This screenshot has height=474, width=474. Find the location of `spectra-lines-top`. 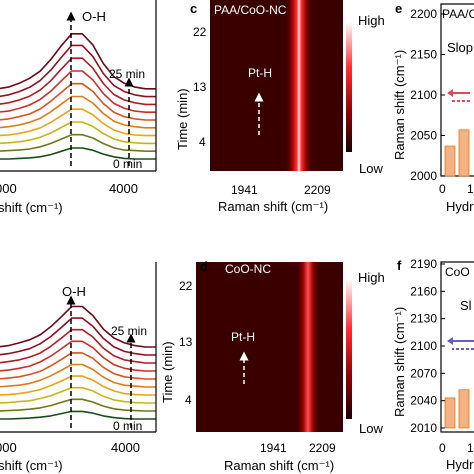

spectra-lines-top is located at coordinates (78, 96).